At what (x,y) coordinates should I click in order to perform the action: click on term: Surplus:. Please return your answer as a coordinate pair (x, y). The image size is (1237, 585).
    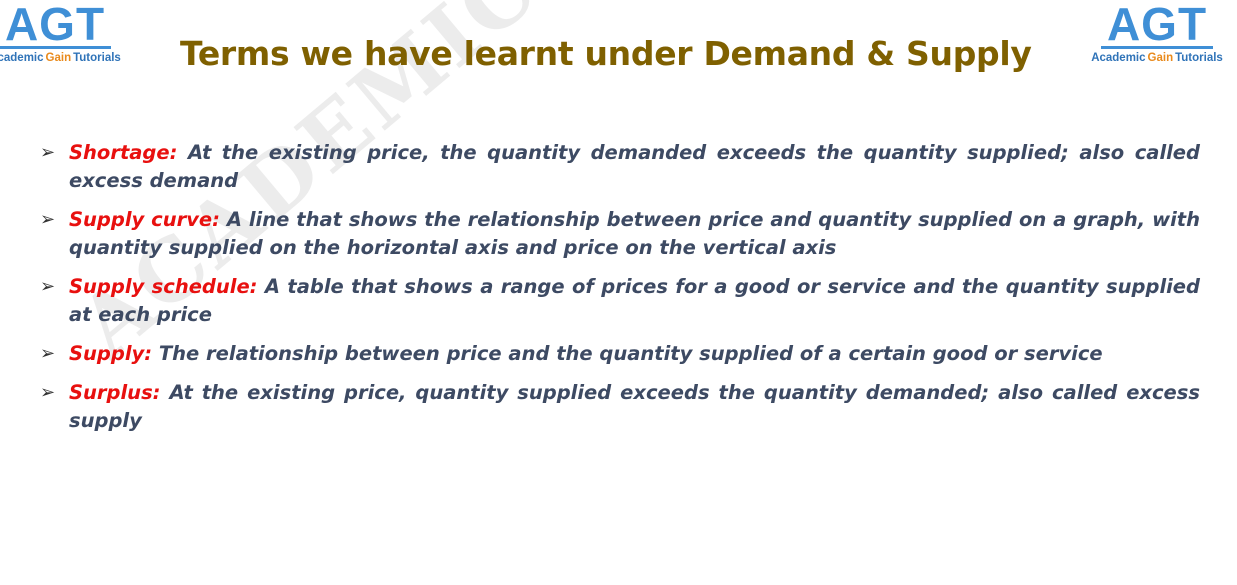
    Looking at the image, I should click on (115, 392).